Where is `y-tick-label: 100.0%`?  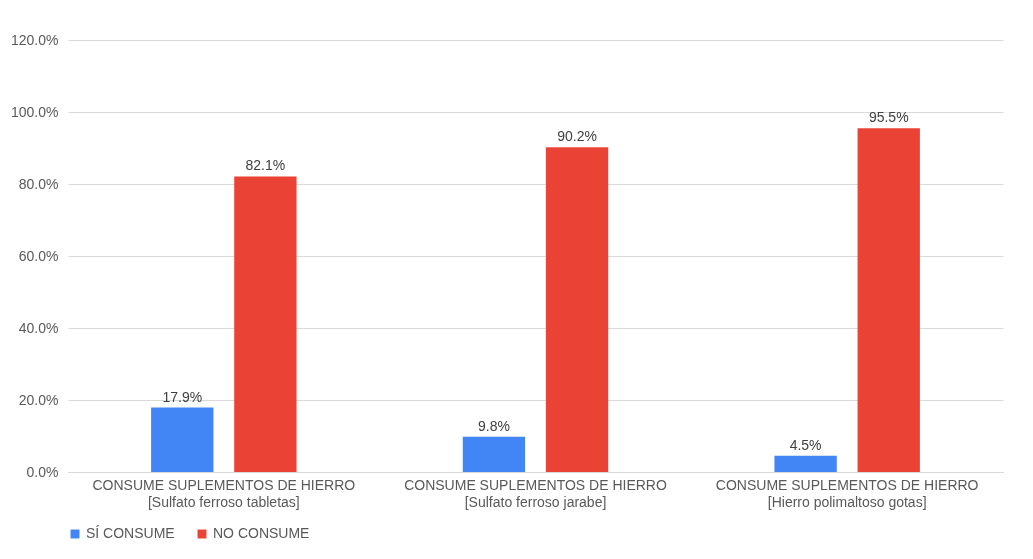
y-tick-label: 100.0% is located at coordinates (35, 111).